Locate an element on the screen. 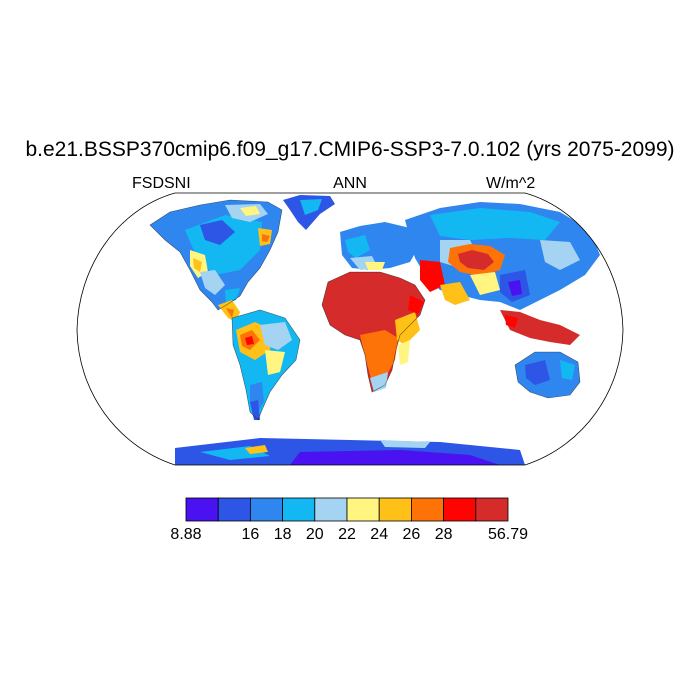 This screenshot has width=700, height=700. colorbar is located at coordinates (347, 509).